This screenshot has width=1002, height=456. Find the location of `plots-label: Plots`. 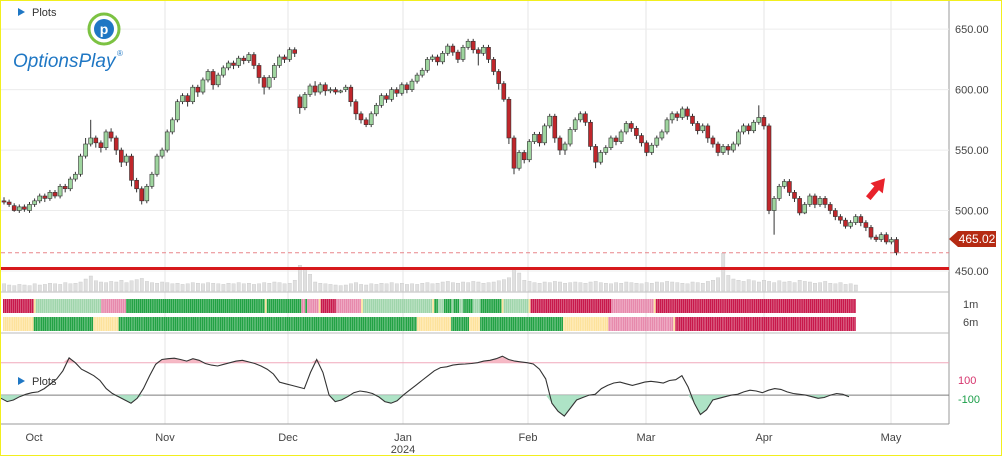

plots-label: Plots is located at coordinates (44, 13).